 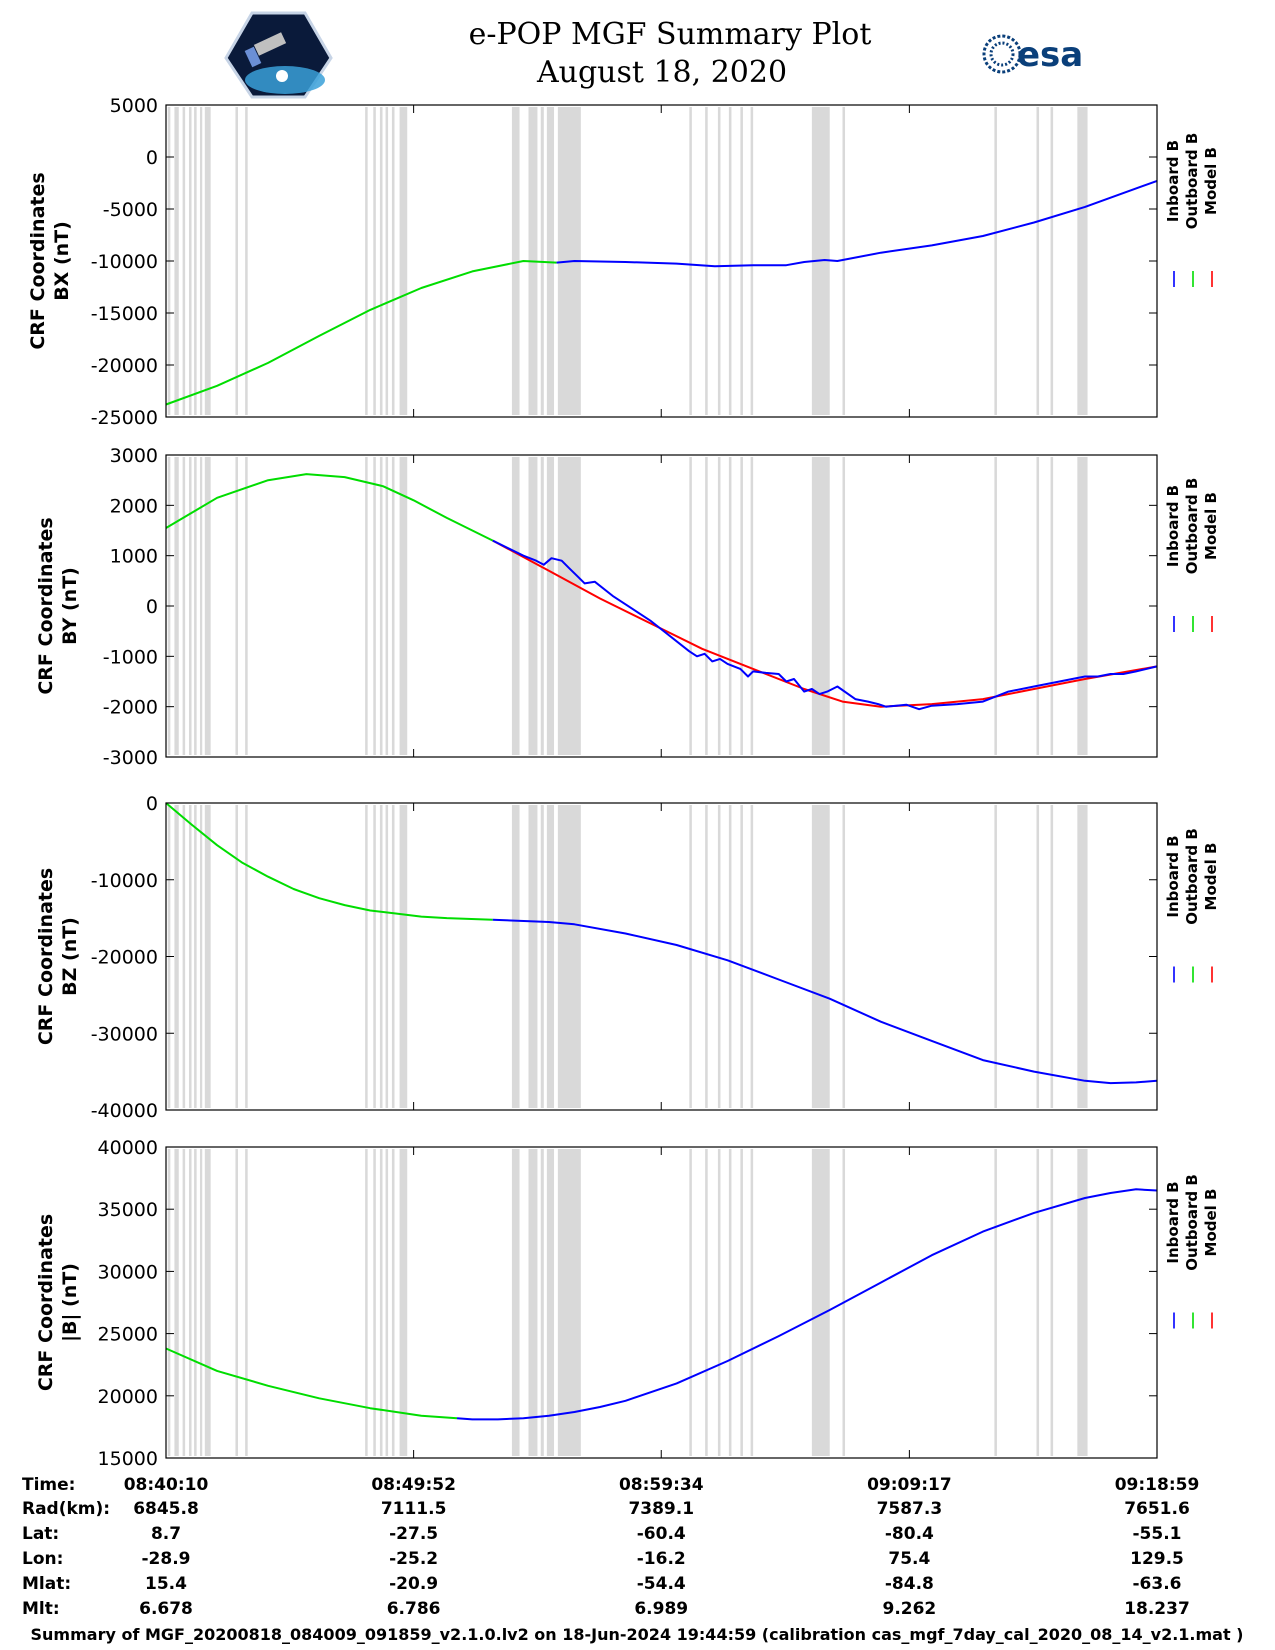 What do you see at coordinates (128, 1459) in the screenshot?
I see `y-tick-label: 15000` at bounding box center [128, 1459].